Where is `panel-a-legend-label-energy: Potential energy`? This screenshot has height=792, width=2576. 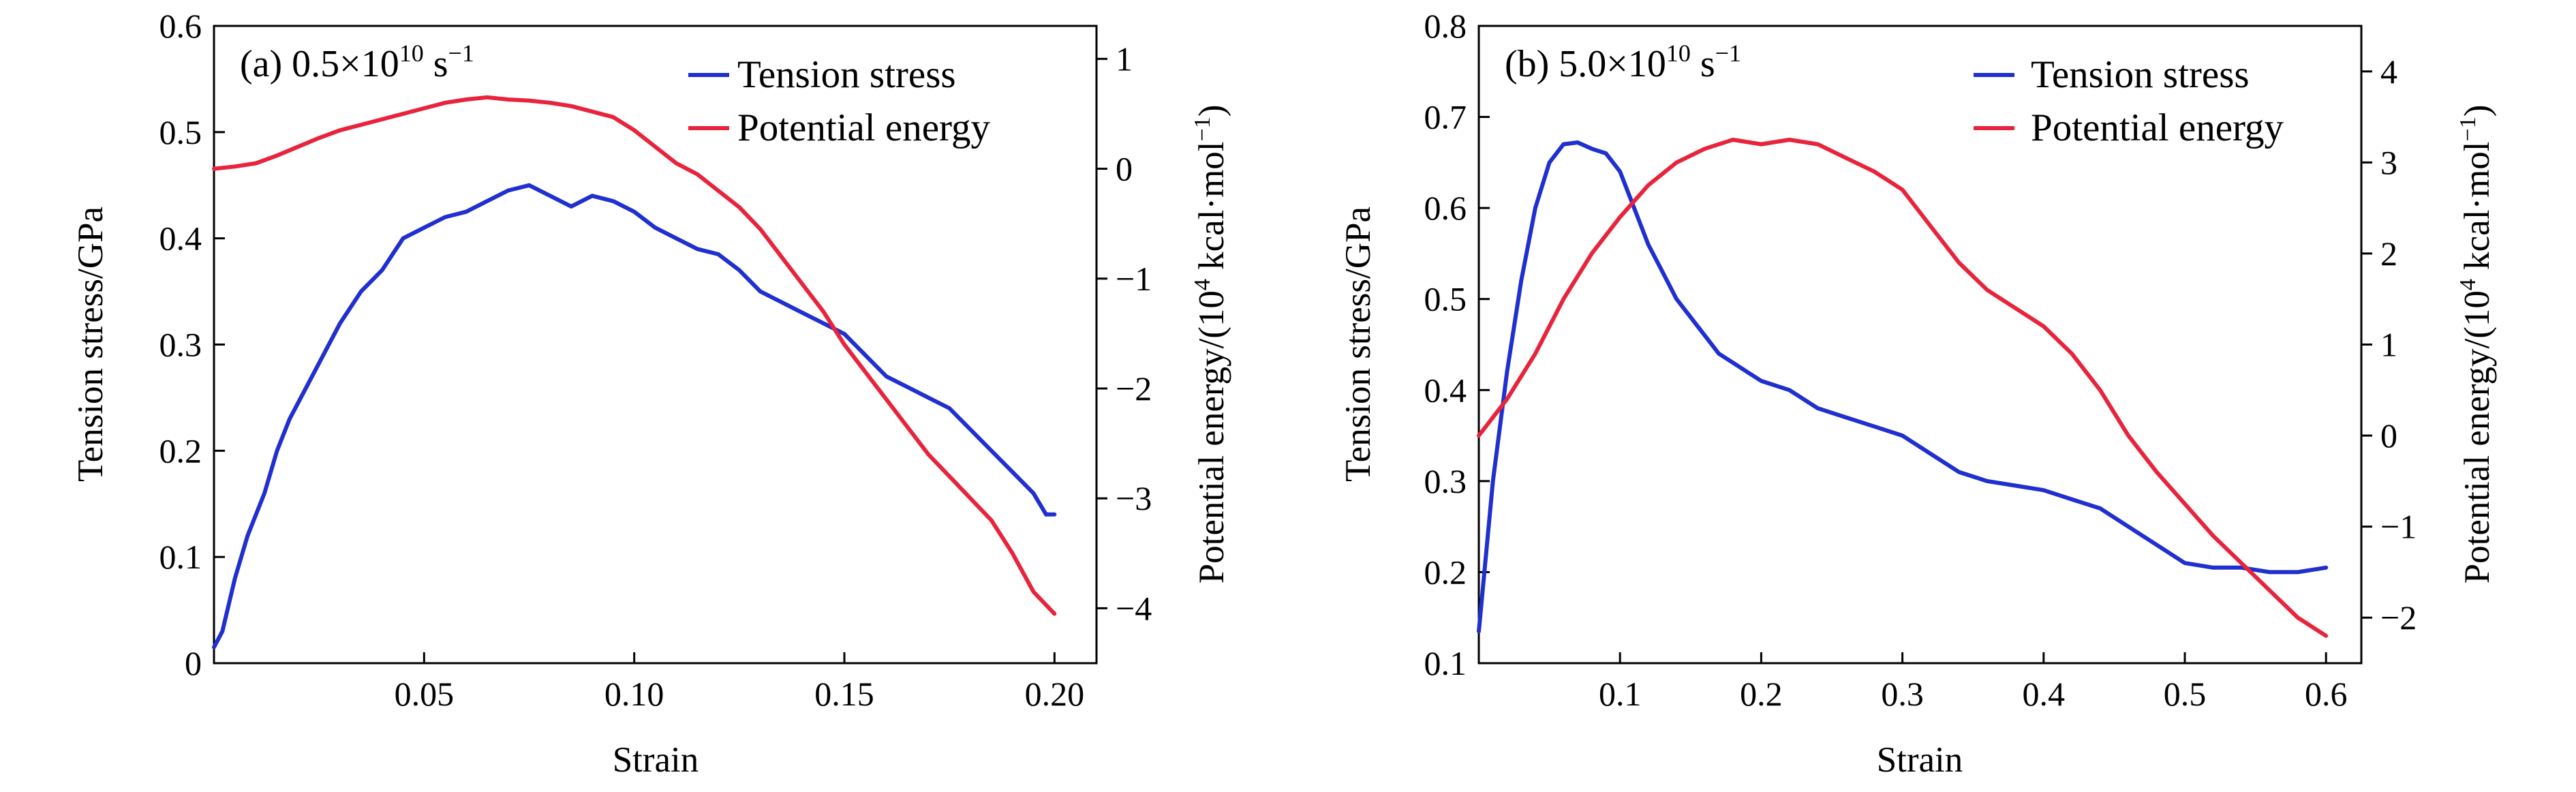 panel-a-legend-label-energy: Potential energy is located at coordinates (864, 127).